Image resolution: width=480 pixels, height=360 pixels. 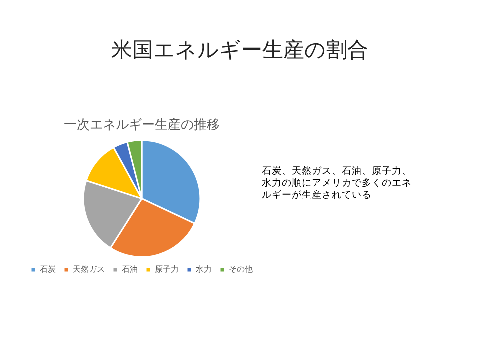 I want to click on chart-subtitle: 一次エネルギー生産の推移, so click(x=142, y=125).